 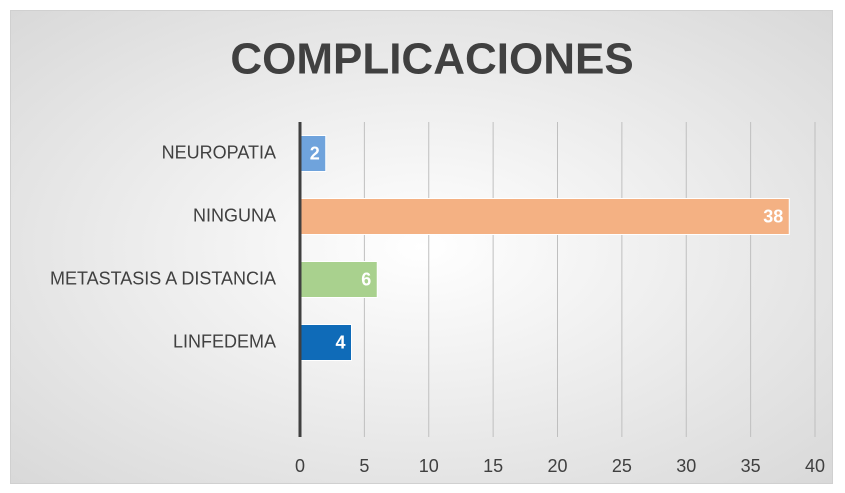 What do you see at coordinates (366, 279) in the screenshot?
I see `data-label: 6` at bounding box center [366, 279].